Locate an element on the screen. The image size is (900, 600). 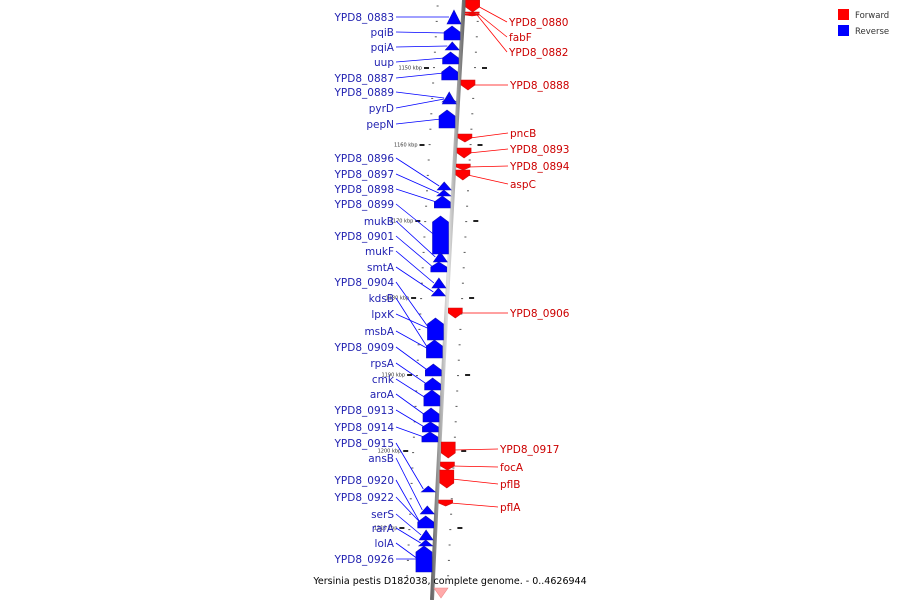
leader-lines is located at coordinates (452, 282).